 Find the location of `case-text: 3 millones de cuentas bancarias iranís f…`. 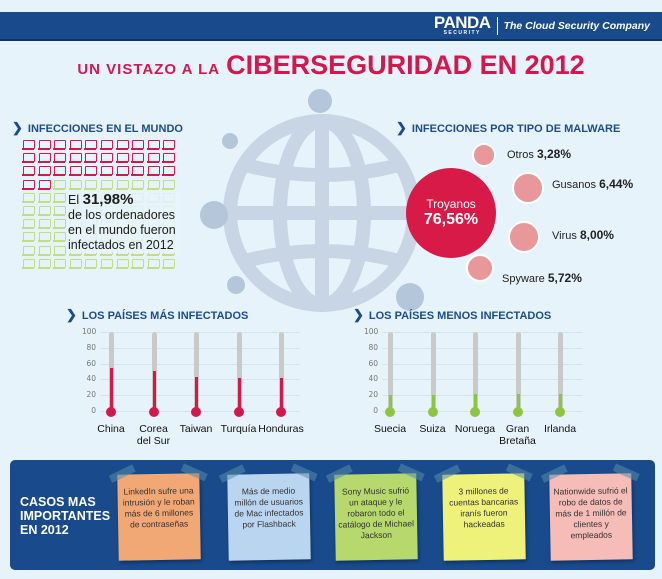

case-text: 3 millones de cuentas bancarias iranís f… is located at coordinates (484, 507).